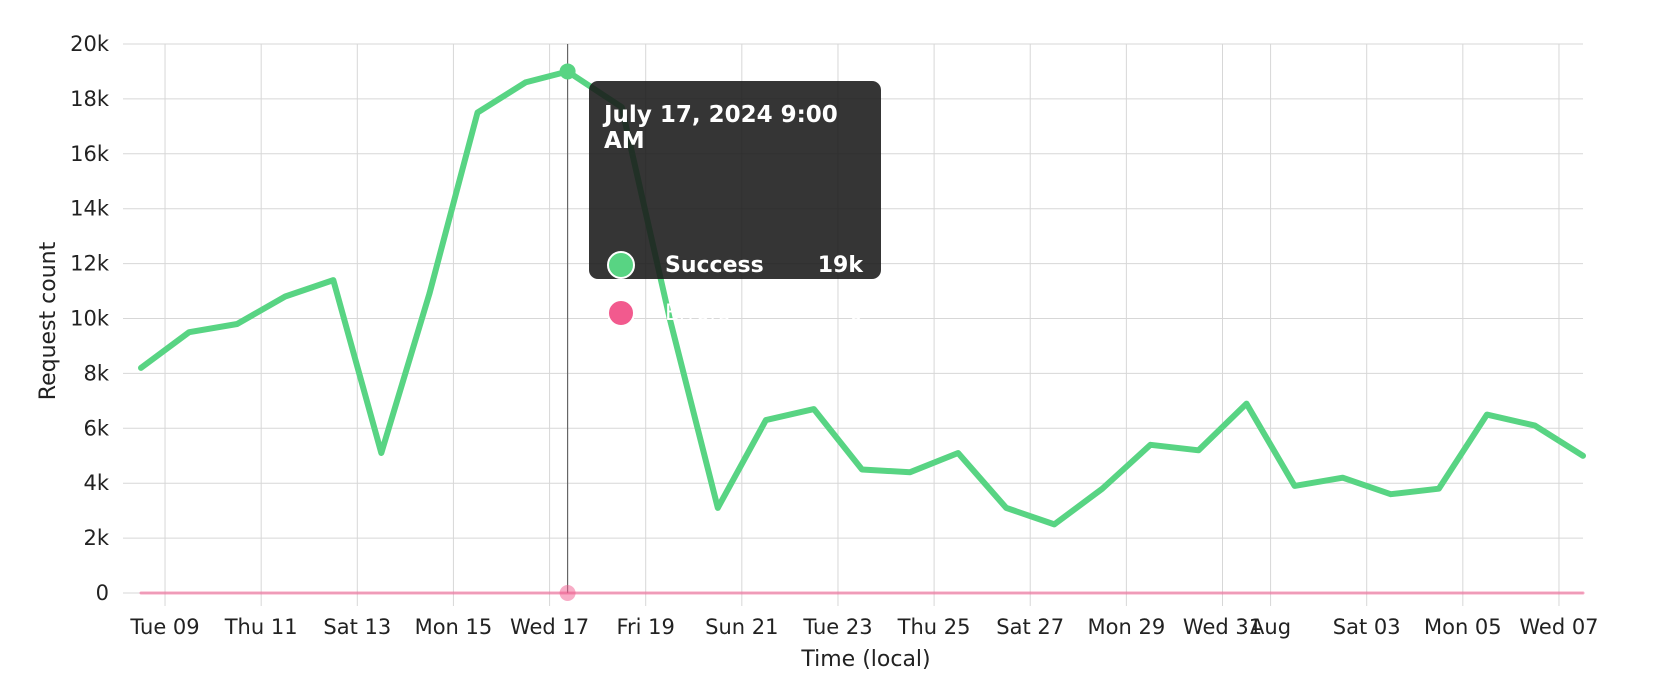  I want to click on x-axis-title: Time (local), so click(865, 659).